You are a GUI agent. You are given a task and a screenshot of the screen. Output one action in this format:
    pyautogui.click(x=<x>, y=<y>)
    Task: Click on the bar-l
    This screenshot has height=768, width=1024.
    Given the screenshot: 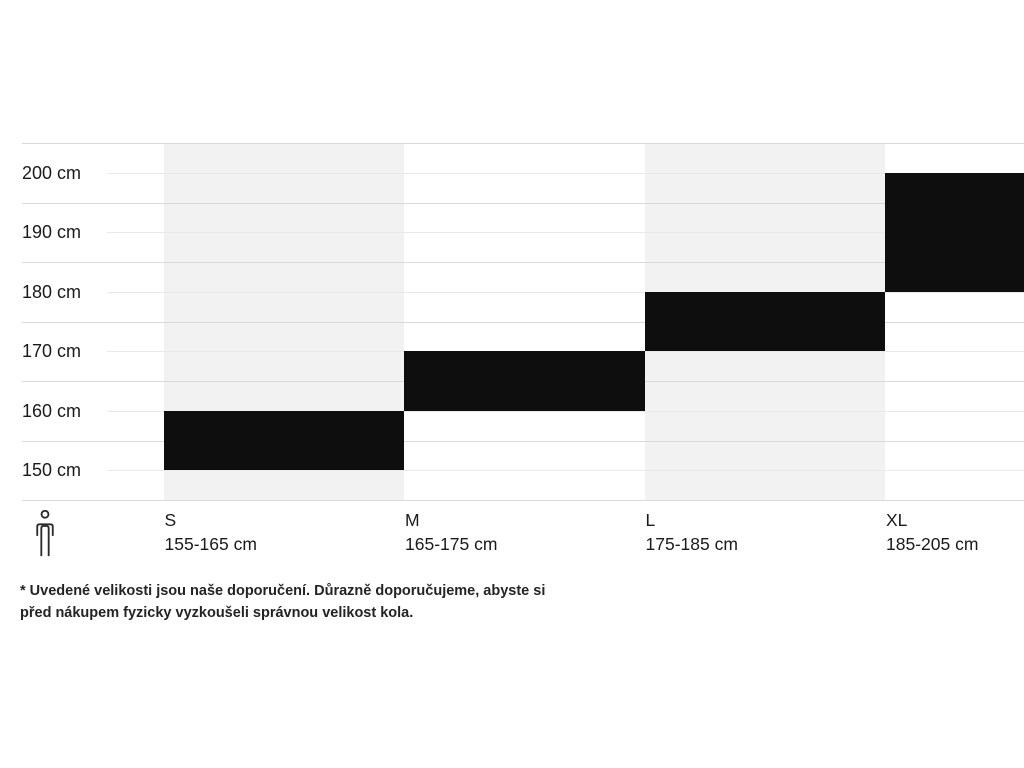 What is the action you would take?
    pyautogui.click(x=764, y=321)
    